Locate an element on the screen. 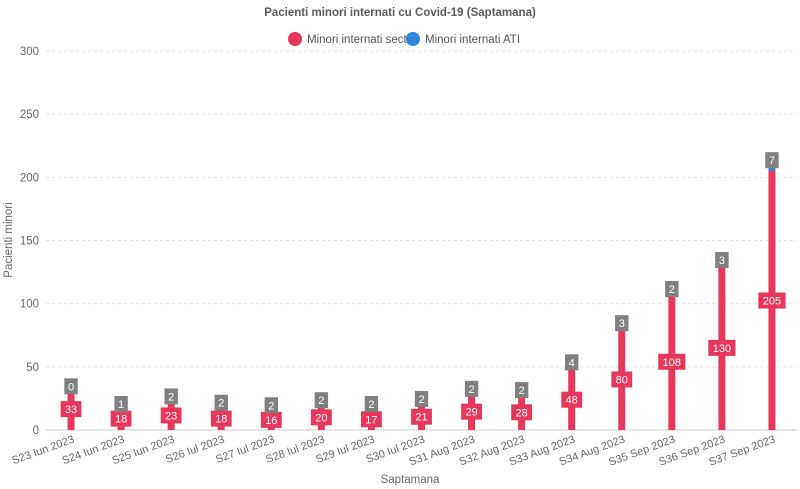 This screenshot has width=800, height=489. data-label-sectii: 80 is located at coordinates (622, 379).